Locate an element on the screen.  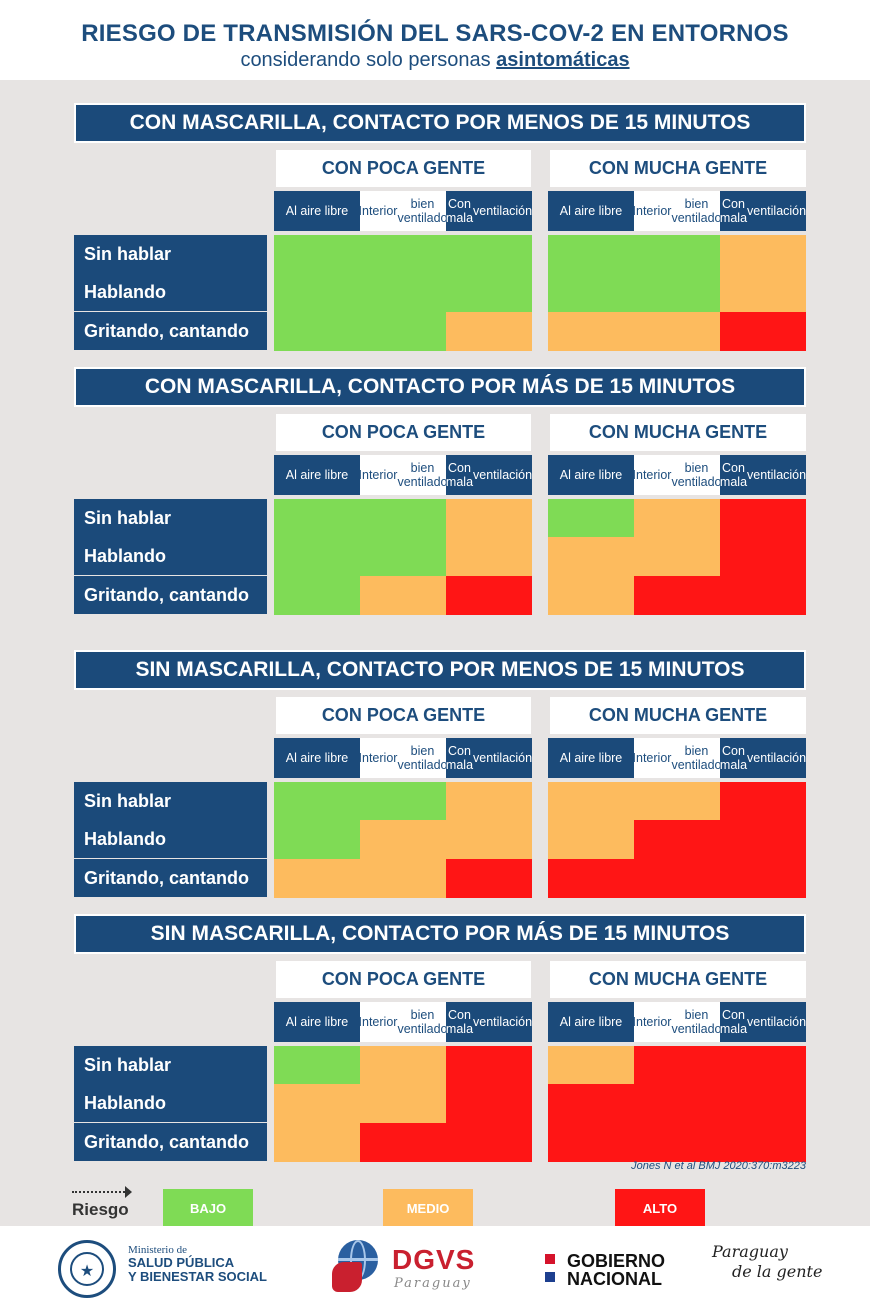
group-title-mucha: CON MUCHA GENTE is located at coordinates (678, 168).